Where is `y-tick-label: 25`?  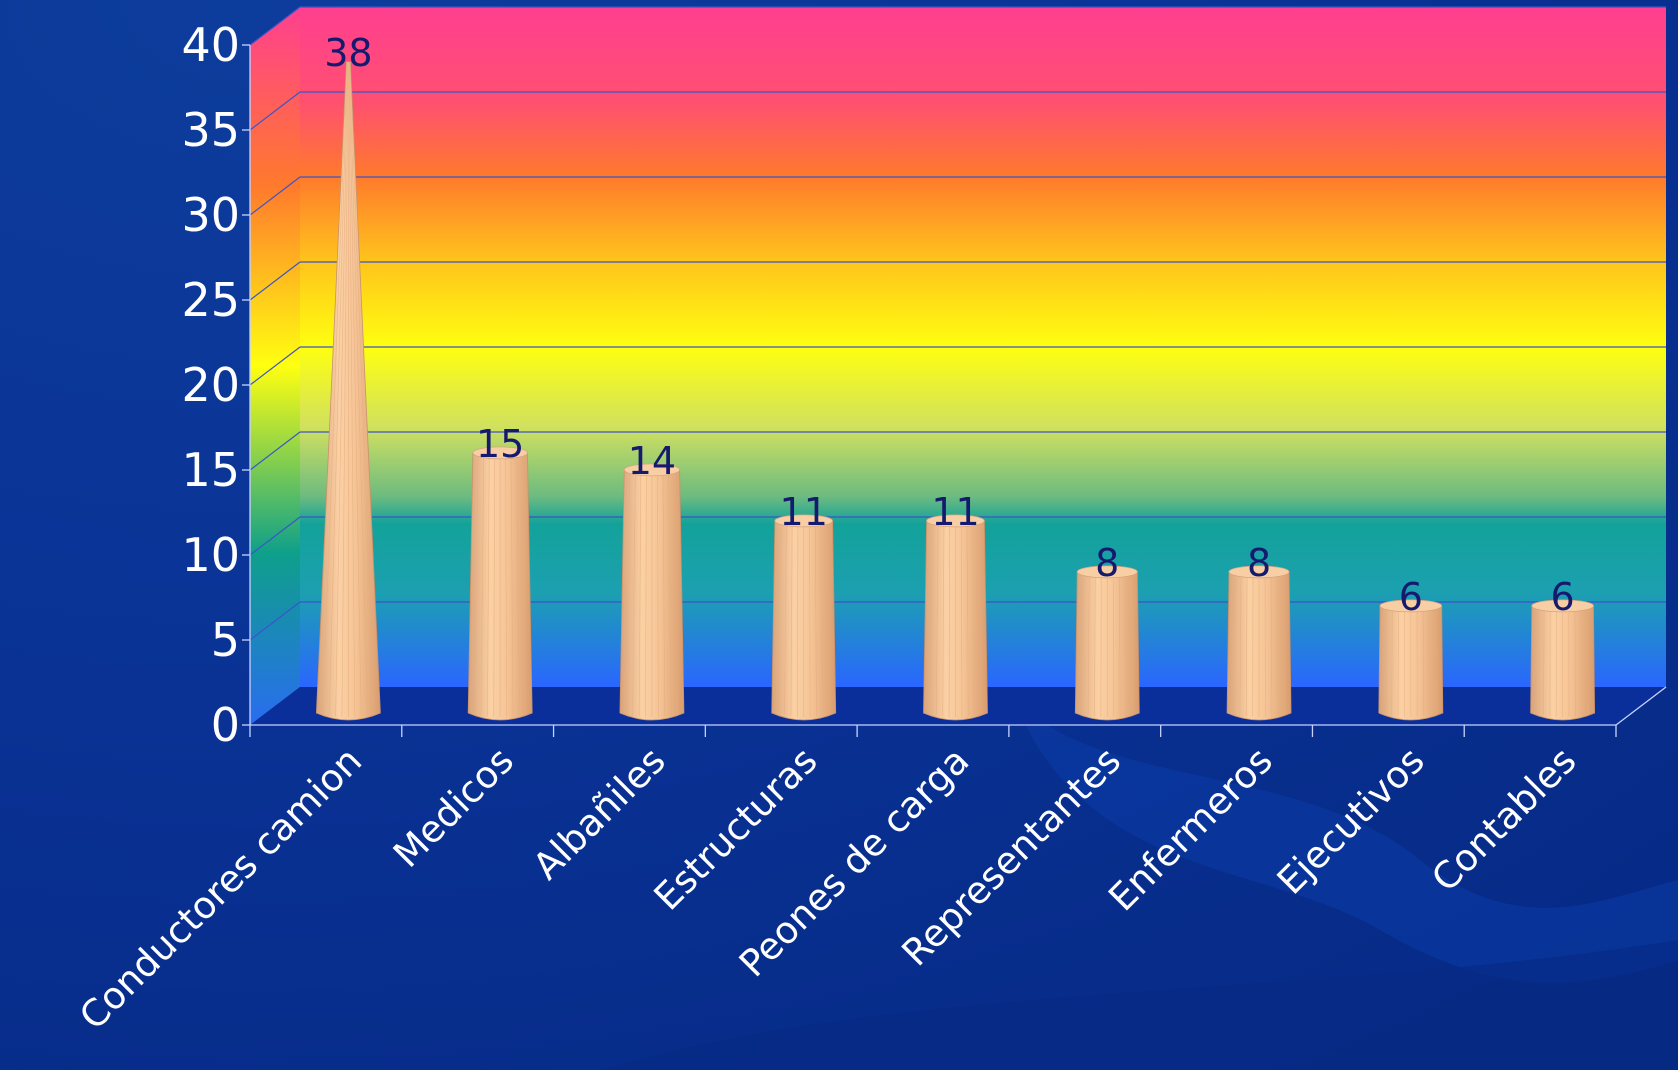
y-tick-label: 25 is located at coordinates (210, 300).